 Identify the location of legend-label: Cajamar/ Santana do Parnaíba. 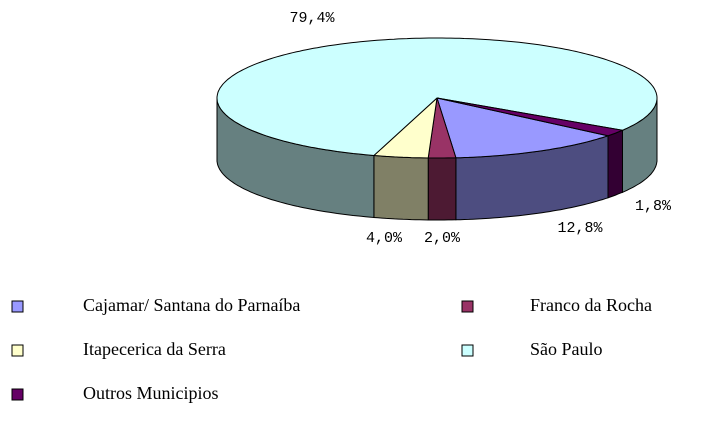
(191, 305).